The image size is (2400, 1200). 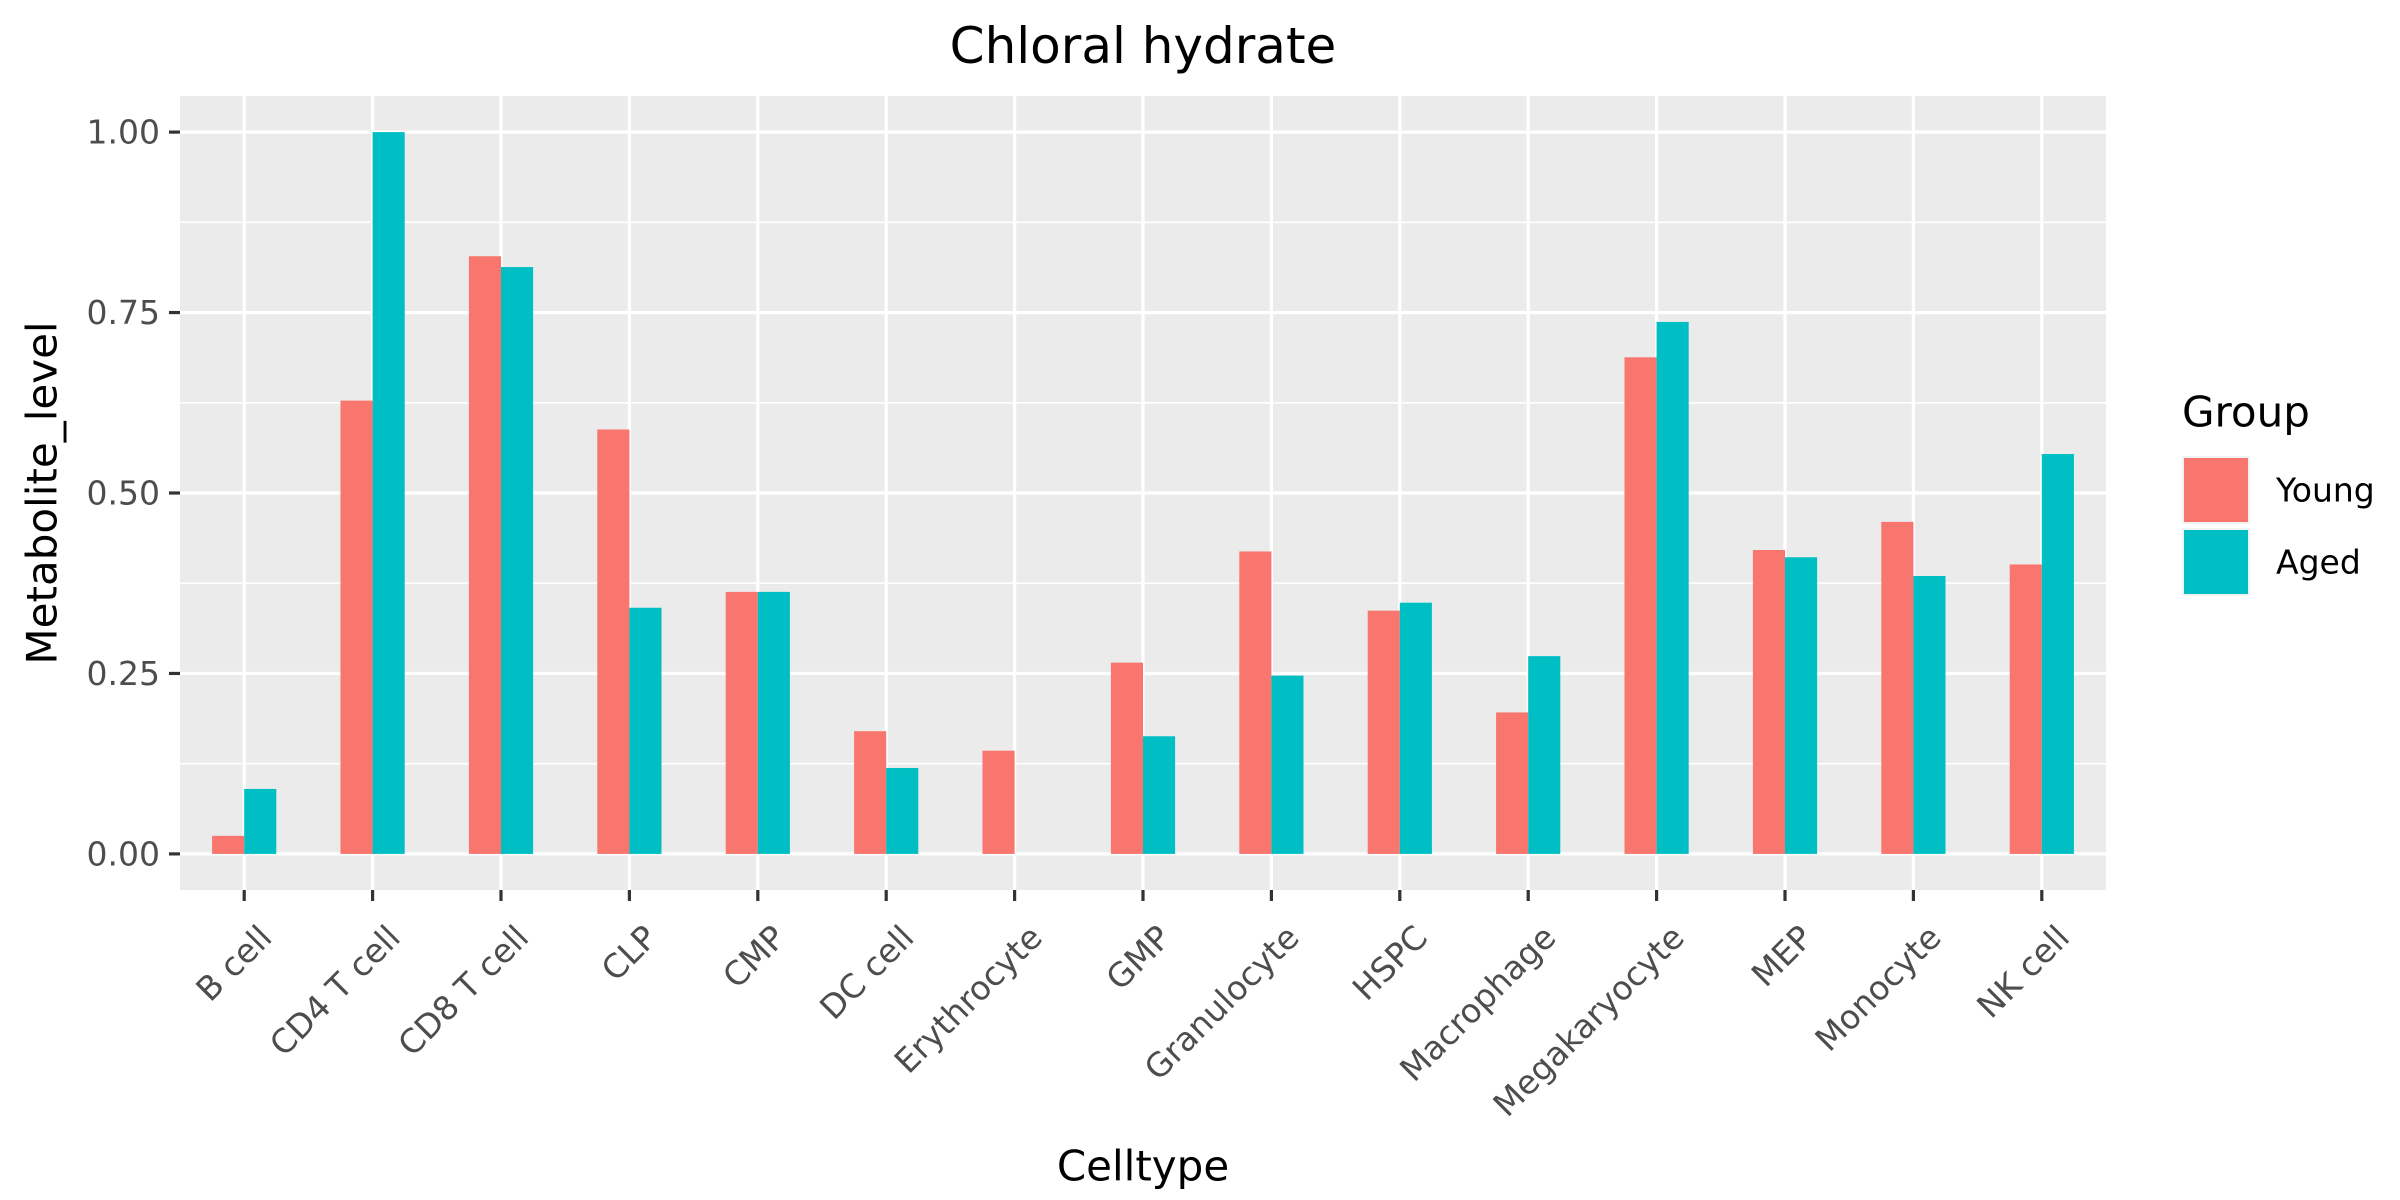 I want to click on y-axis: 0.00 0.25 0.50 0.75 1.00, so click(x=133, y=493).